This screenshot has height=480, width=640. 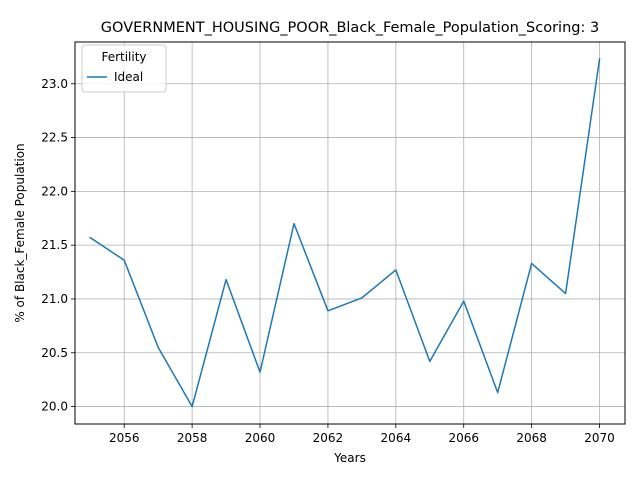 What do you see at coordinates (123, 57) in the screenshot?
I see `legend-title: Fertility` at bounding box center [123, 57].